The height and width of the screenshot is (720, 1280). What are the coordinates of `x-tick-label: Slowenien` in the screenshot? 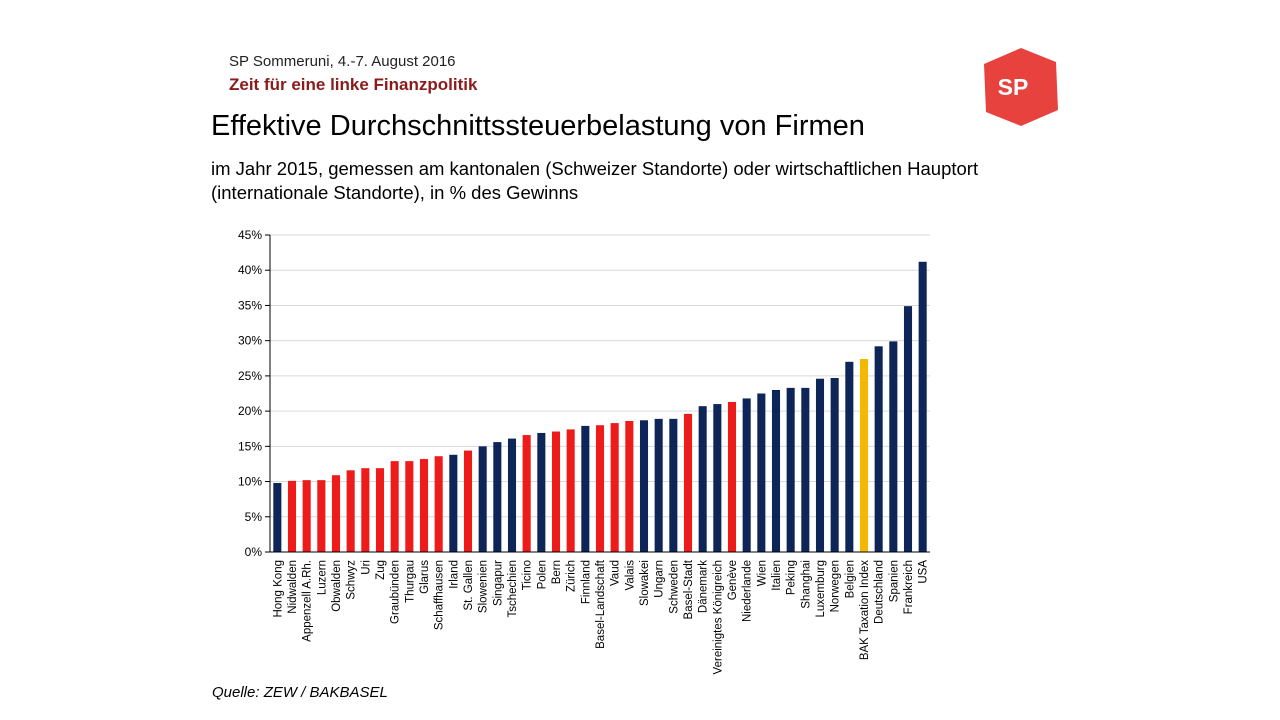 It's located at (484, 586).